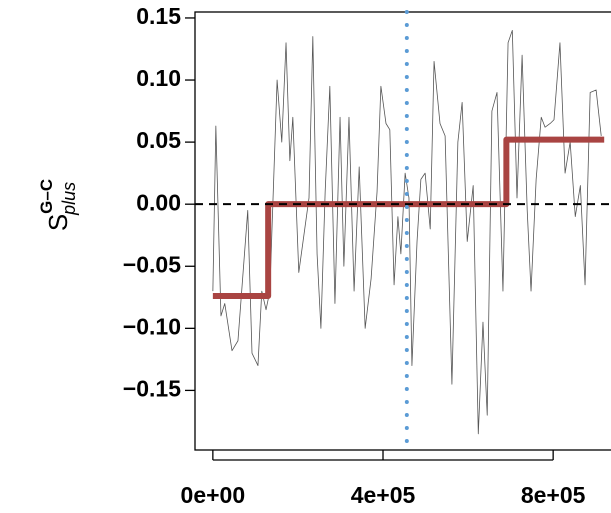 This screenshot has height=513, width=611. I want to click on x-tick-label: 4e+05, so click(383, 495).